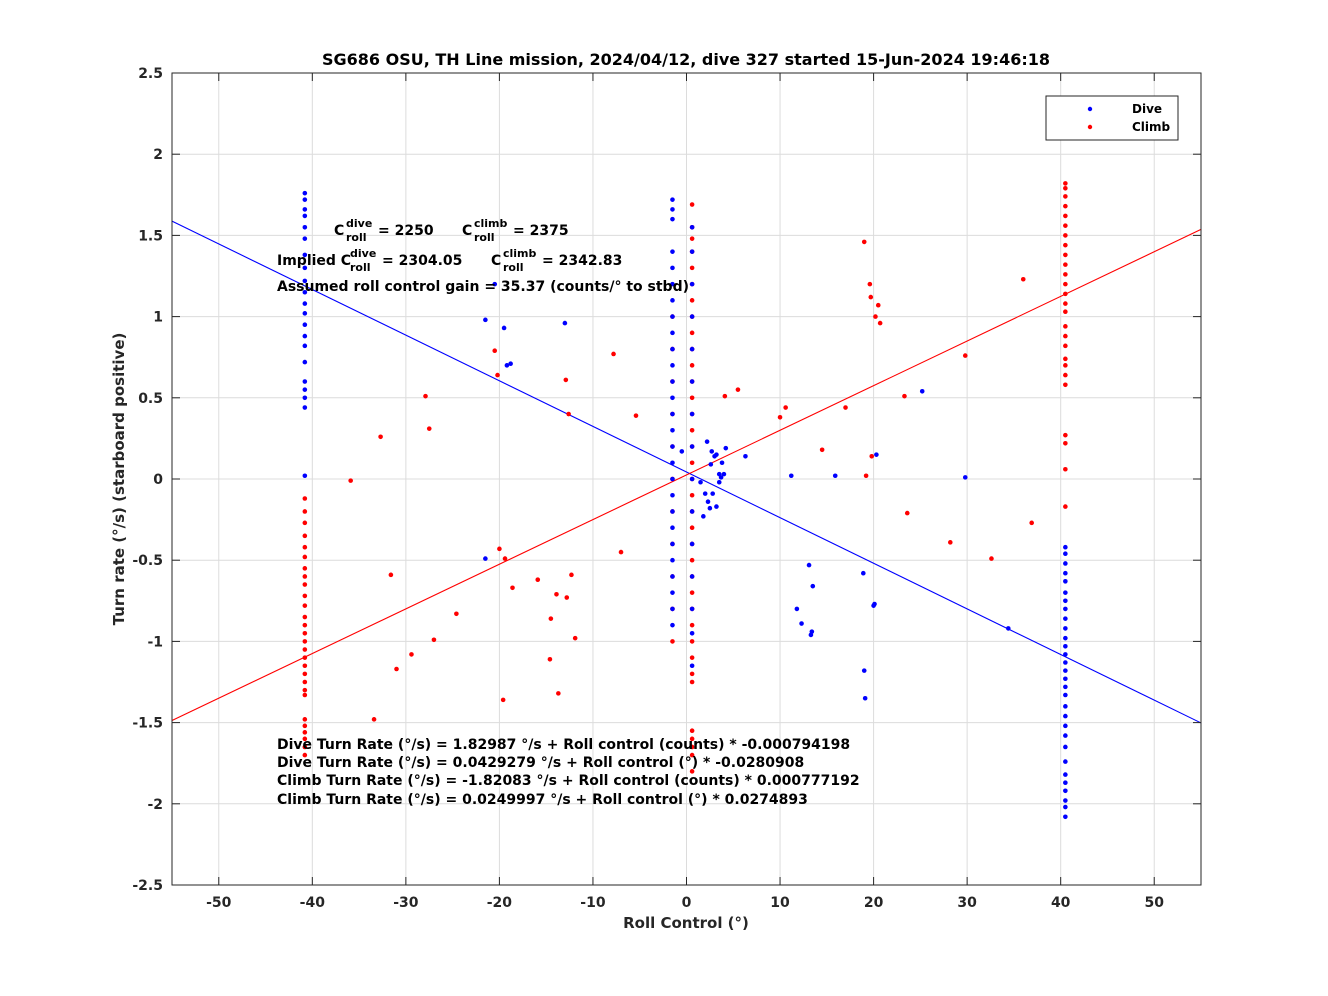  What do you see at coordinates (967, 903) in the screenshot?
I see `x-tick-label: 30` at bounding box center [967, 903].